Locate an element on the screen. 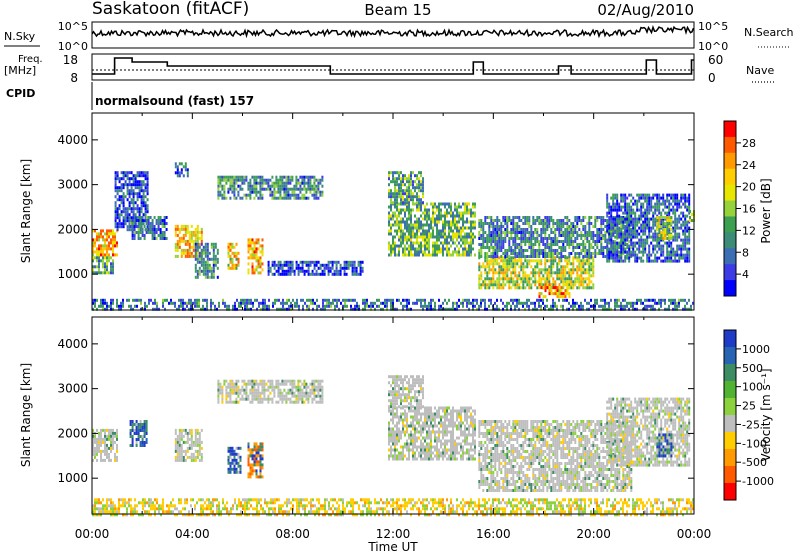  noise-sky-trace is located at coordinates (393, 31).